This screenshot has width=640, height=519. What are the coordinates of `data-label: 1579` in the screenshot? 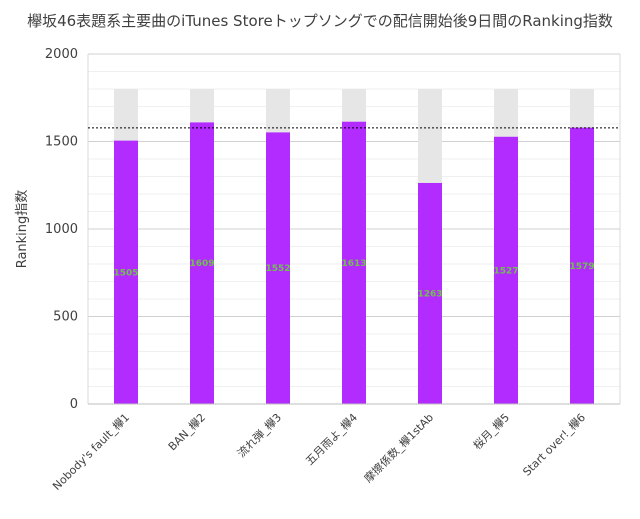 It's located at (581, 267).